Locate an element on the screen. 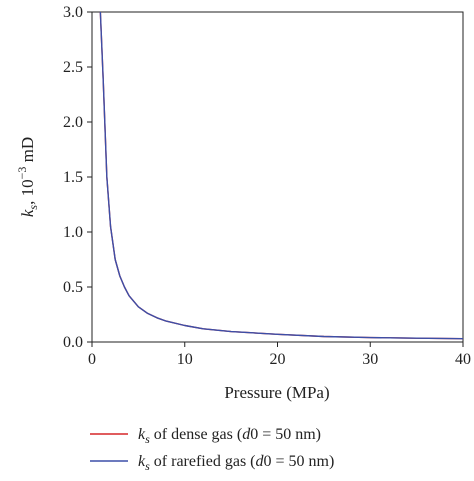  y-axis-label: ks, 10−3 mD is located at coordinates (27, 177).